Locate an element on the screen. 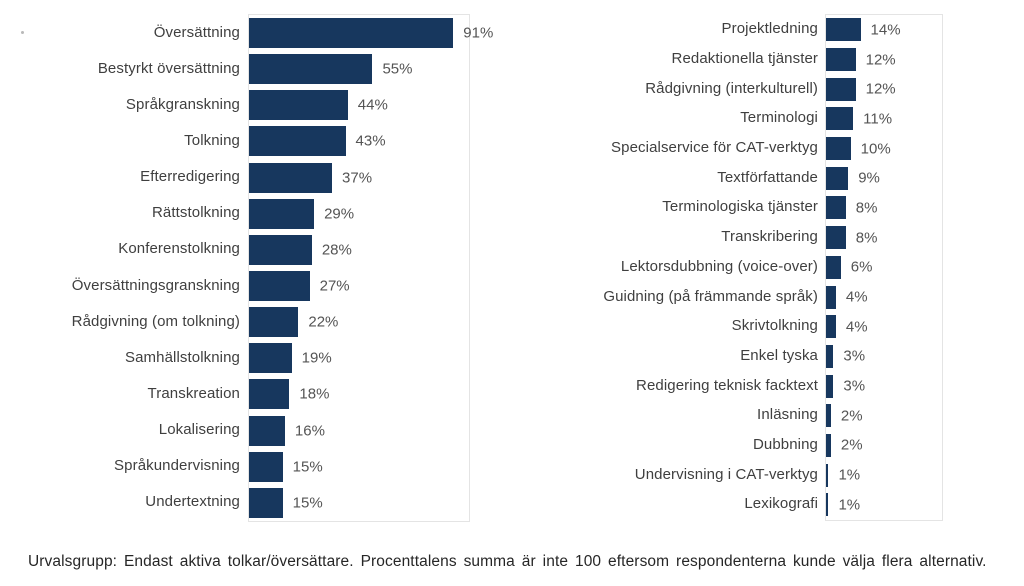  value-label: 55% is located at coordinates (397, 69).